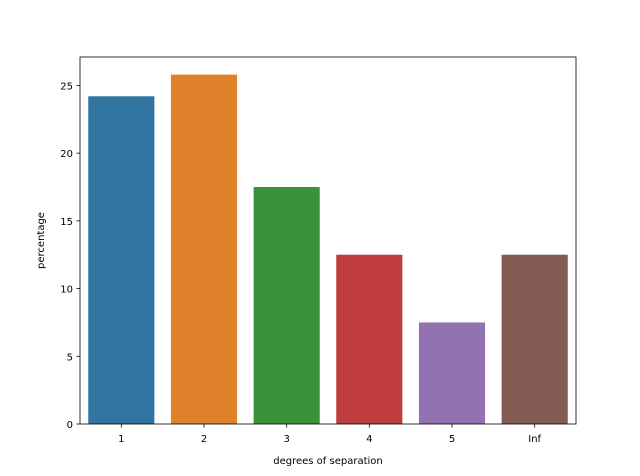 The image size is (640, 476). I want to click on x-tick-label: 3, so click(286, 439).